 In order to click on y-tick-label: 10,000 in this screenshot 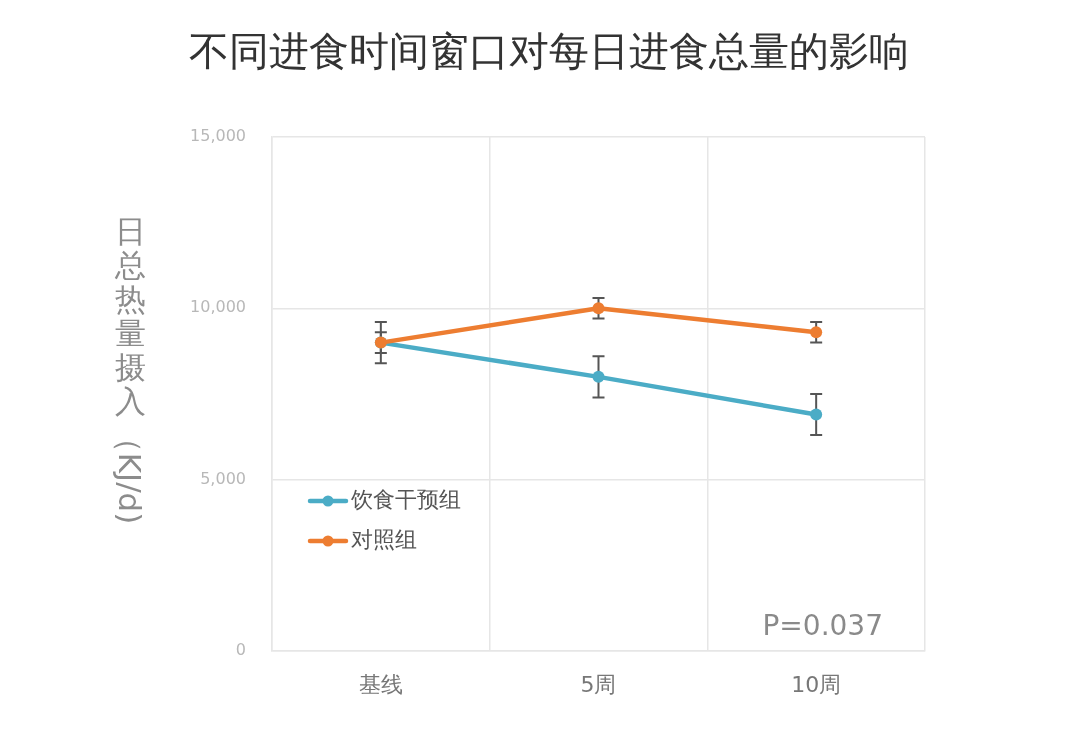, I will do `click(218, 307)`.